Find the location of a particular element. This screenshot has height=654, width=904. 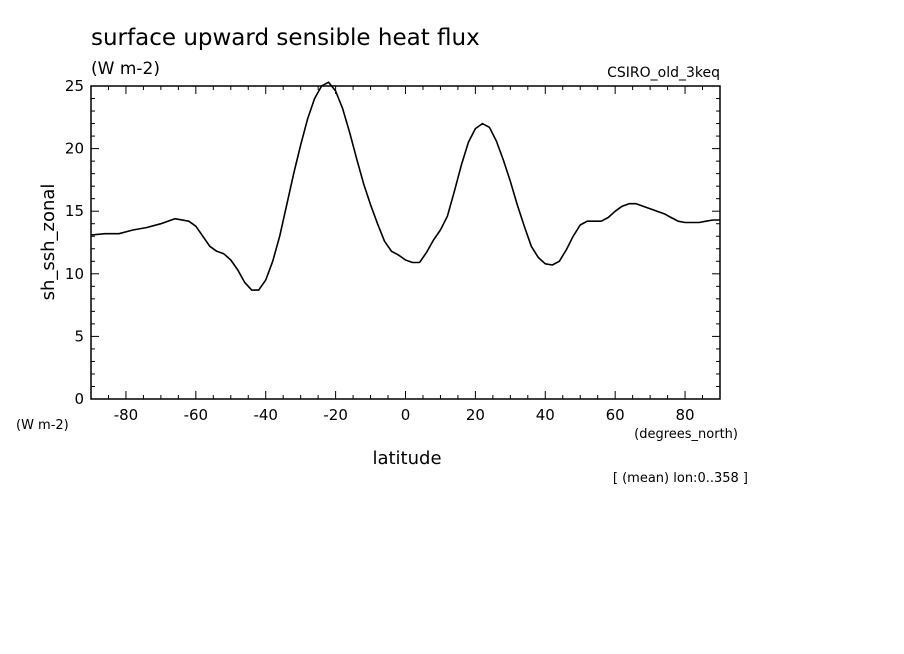

x-tick-labels: -80 -60 -40 -20 0 20 40 60 80 is located at coordinates (404, 415).